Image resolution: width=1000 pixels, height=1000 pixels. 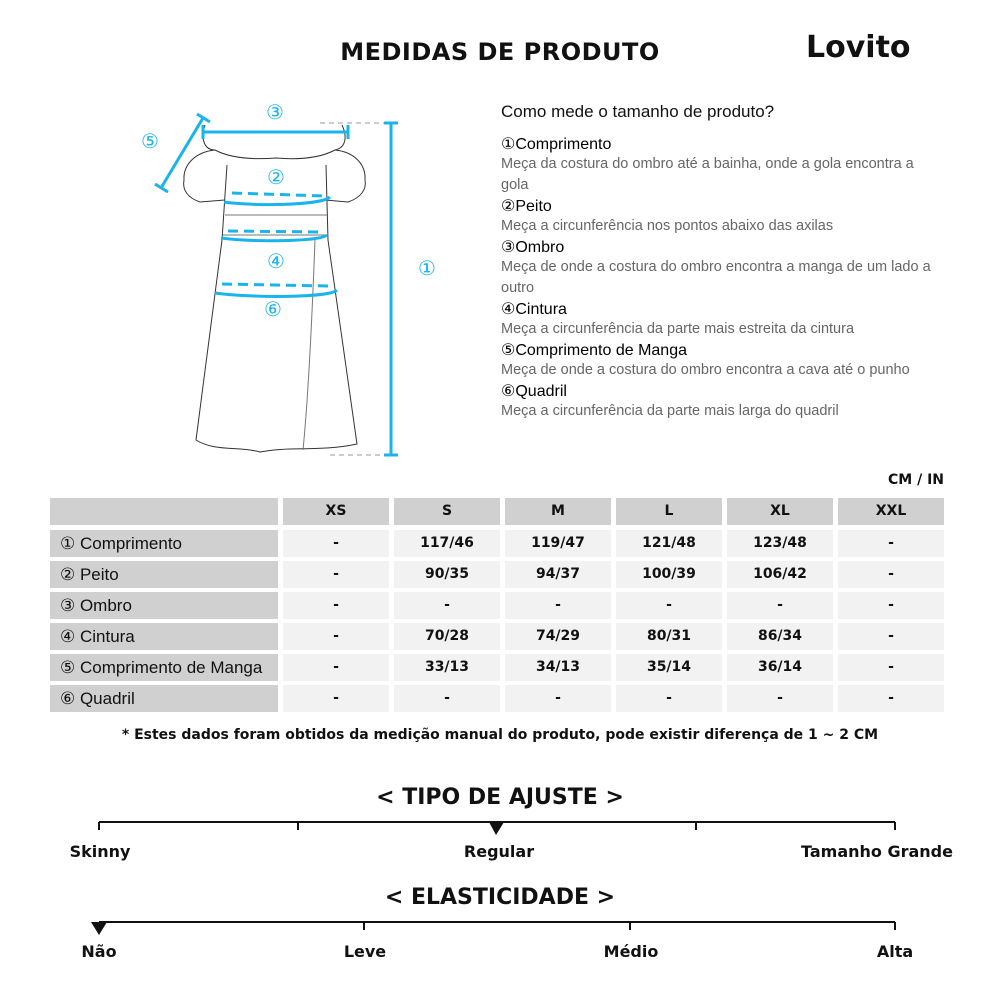 What do you see at coordinates (500, 797) in the screenshot?
I see `fit-title: < TIPO DE AJUSTE >` at bounding box center [500, 797].